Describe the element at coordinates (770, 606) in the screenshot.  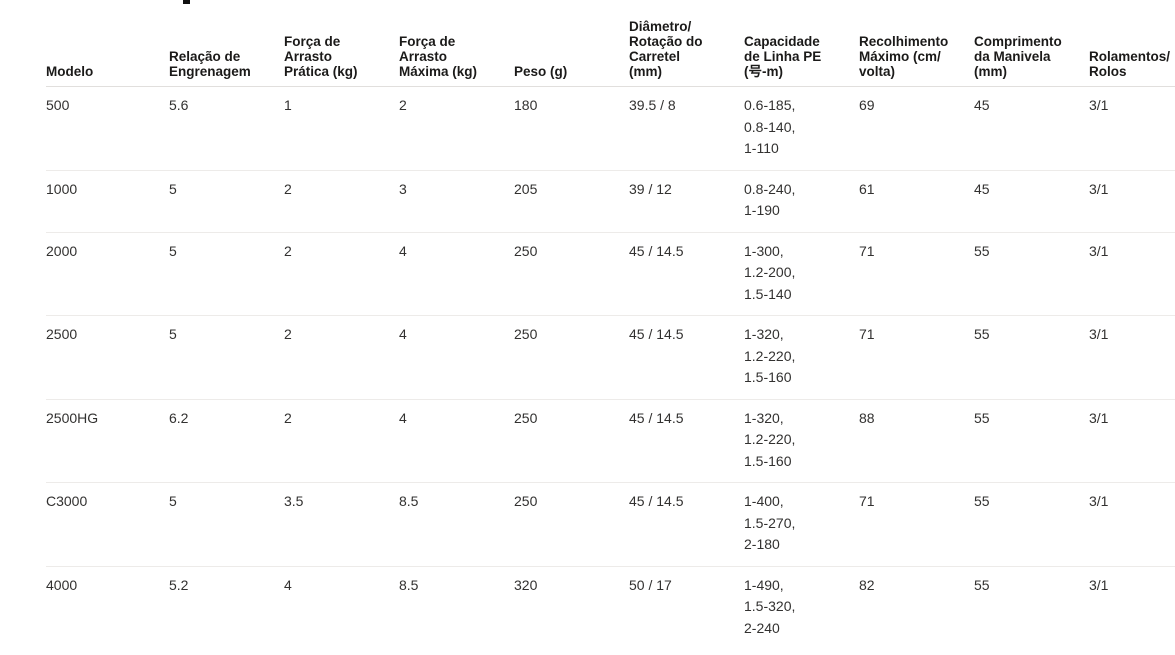
I see `capacity-line: 1.5-320,` at that location.